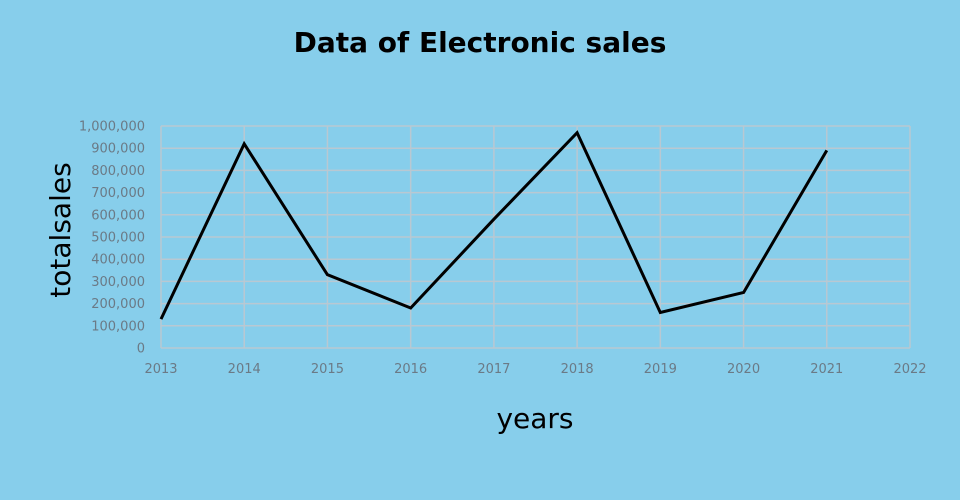  I want to click on x-tick-label: 2014, so click(244, 369).